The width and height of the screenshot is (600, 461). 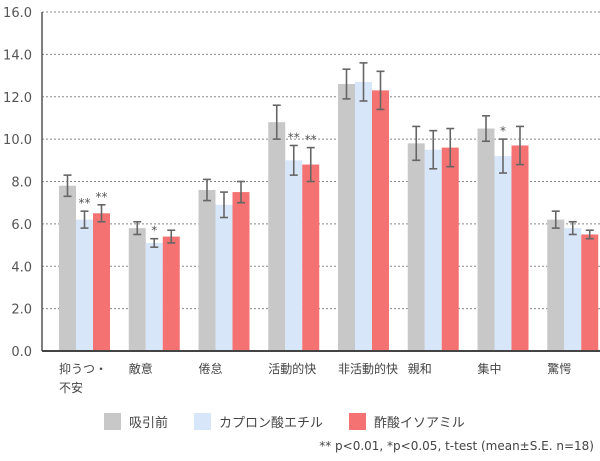 What do you see at coordinates (149, 423) in the screenshot?
I see `legend-label: 吸引前` at bounding box center [149, 423].